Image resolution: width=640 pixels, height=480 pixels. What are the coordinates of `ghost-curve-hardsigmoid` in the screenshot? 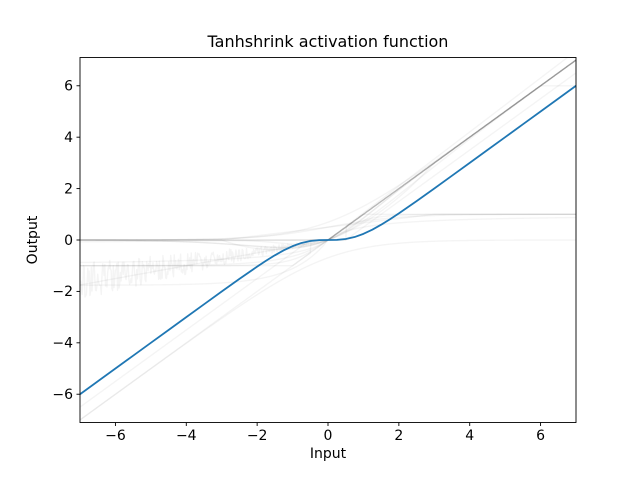 It's located at (328, 227).